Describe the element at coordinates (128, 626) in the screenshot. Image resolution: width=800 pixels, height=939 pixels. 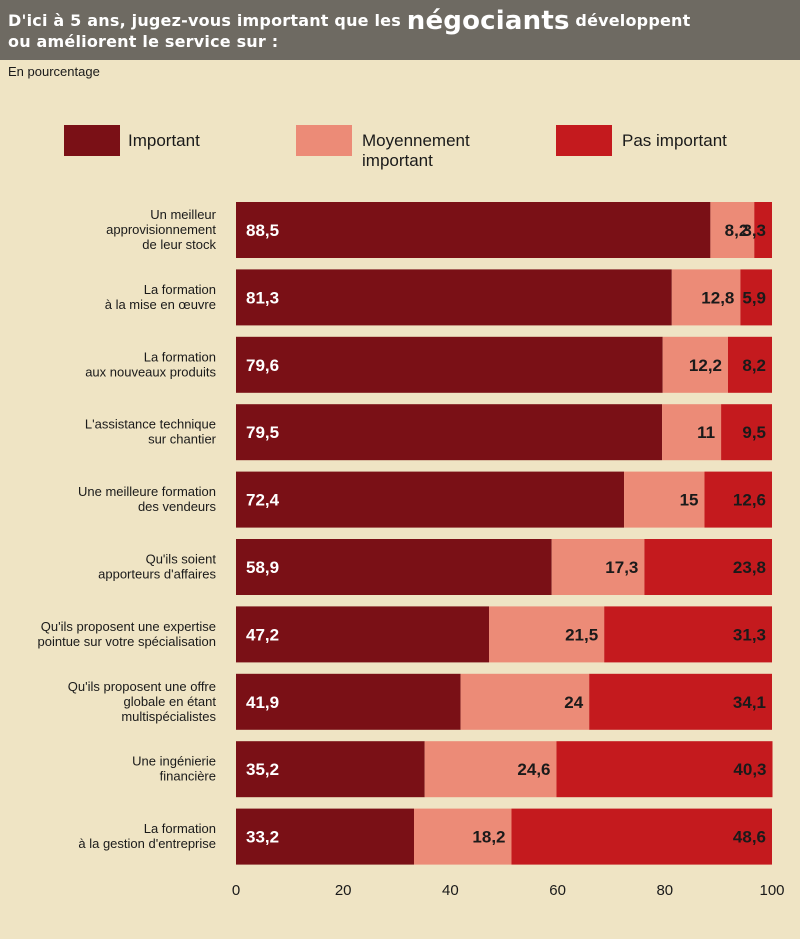
I see `category-label-6-line: Qu'ils proposent une expertise` at that location.